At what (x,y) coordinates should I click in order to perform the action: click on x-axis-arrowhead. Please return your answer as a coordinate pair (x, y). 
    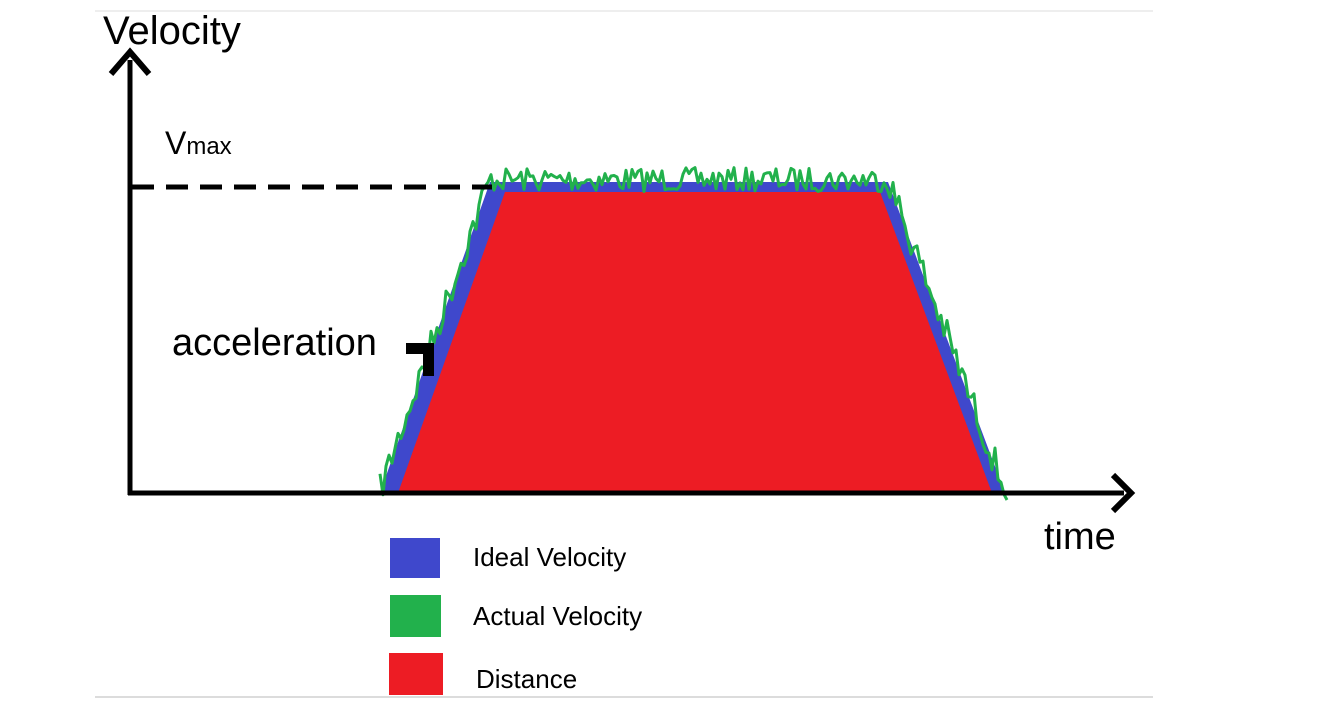
    Looking at the image, I should click on (1123, 493).